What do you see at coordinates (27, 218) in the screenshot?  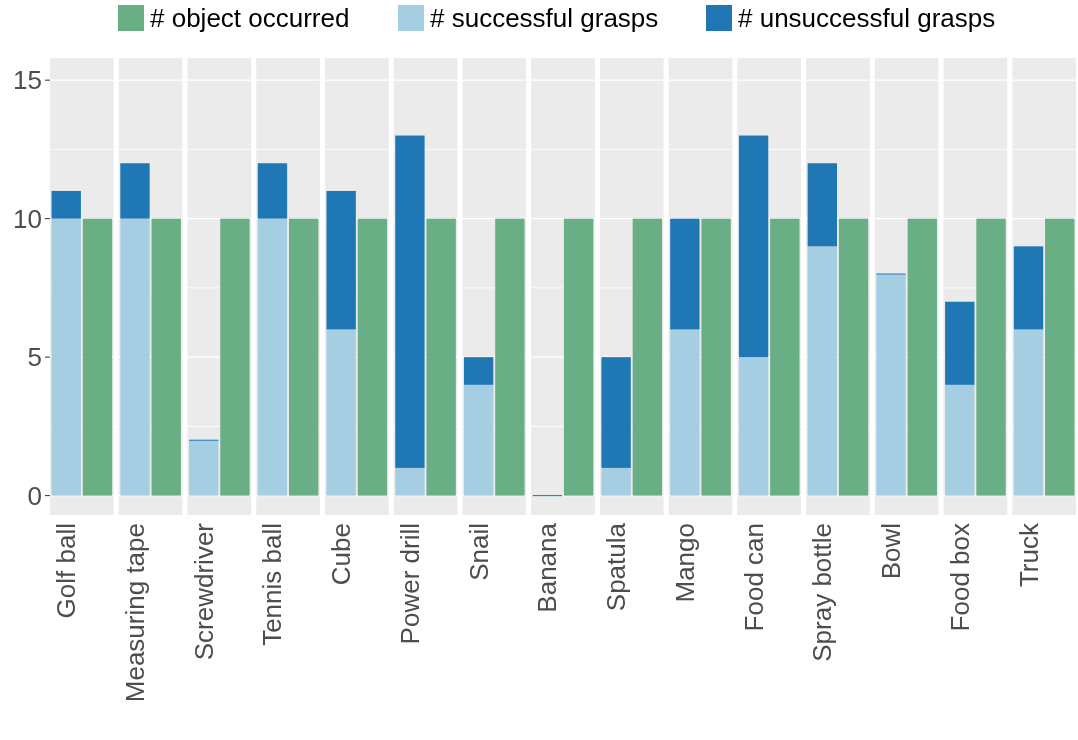 I see `y-tick-label: 10` at bounding box center [27, 218].